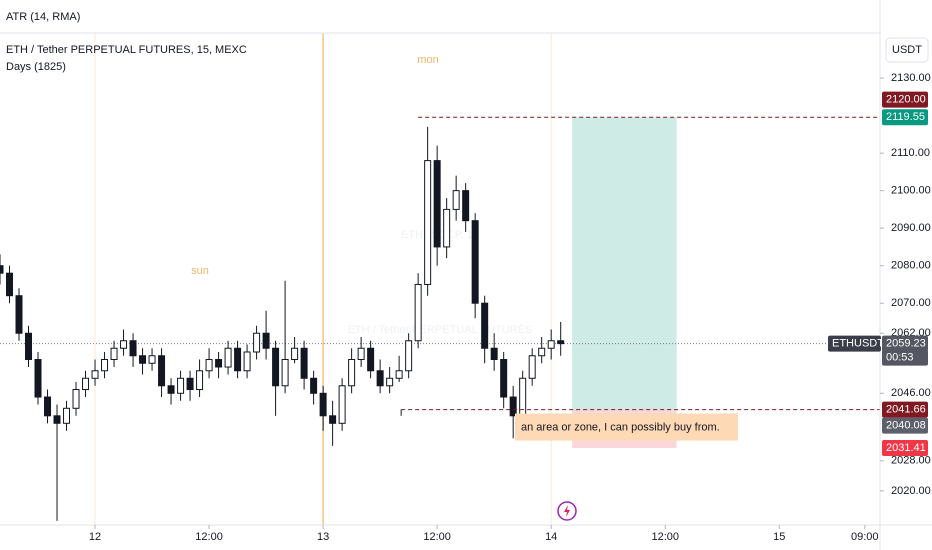 The image size is (932, 550). Describe the element at coordinates (911, 303) in the screenshot. I see `y-tick-label: 2070.00` at that location.